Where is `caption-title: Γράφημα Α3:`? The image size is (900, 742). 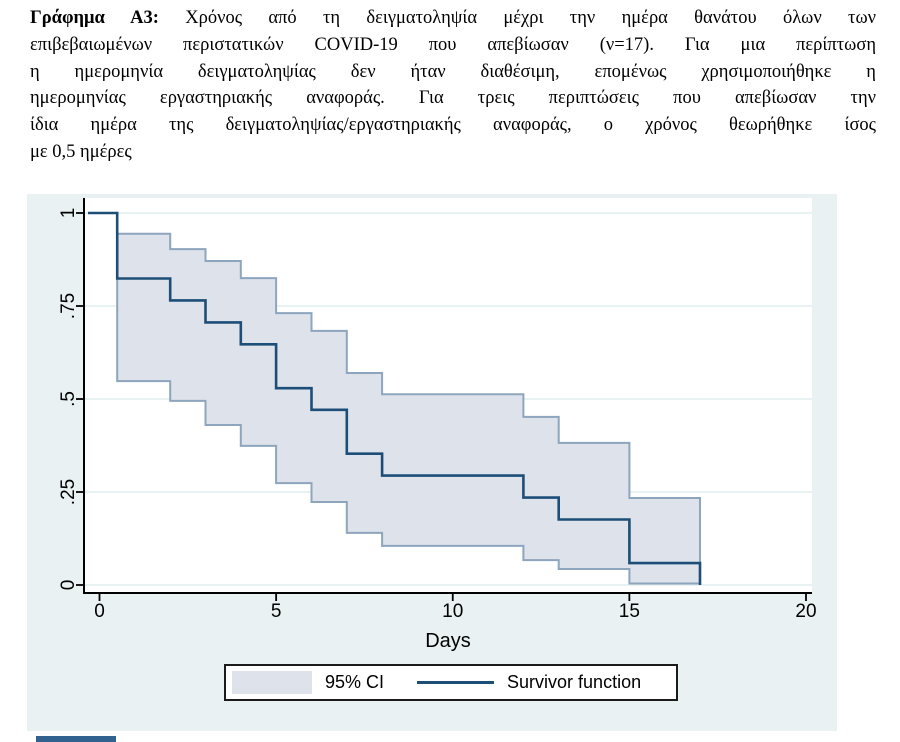
caption-title: Γράφημα Α3: is located at coordinates (94, 18).